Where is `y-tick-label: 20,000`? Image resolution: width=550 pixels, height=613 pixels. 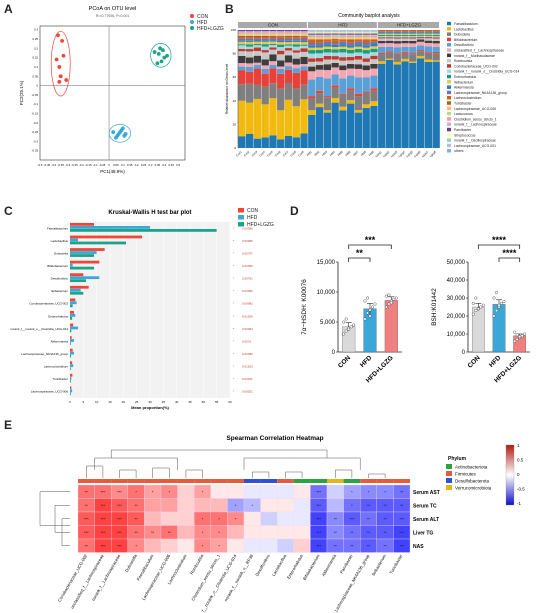
y-tick-label: 20,000 is located at coordinates (456, 317).